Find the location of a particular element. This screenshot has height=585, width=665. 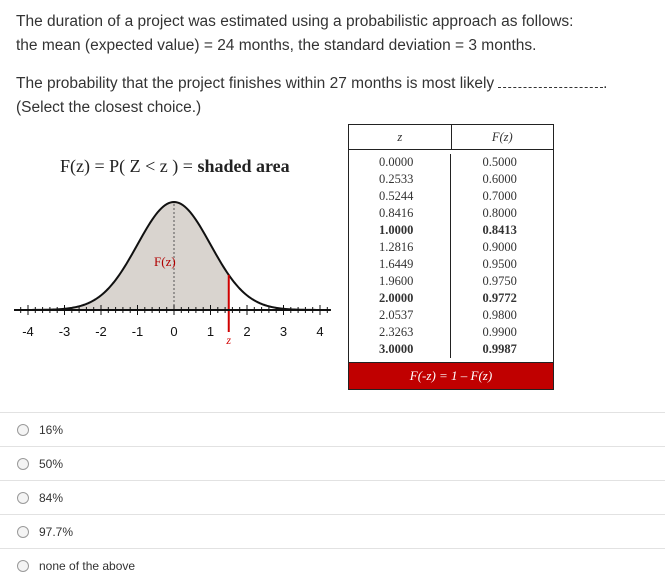

answer-option: 16% is located at coordinates (332, 429).